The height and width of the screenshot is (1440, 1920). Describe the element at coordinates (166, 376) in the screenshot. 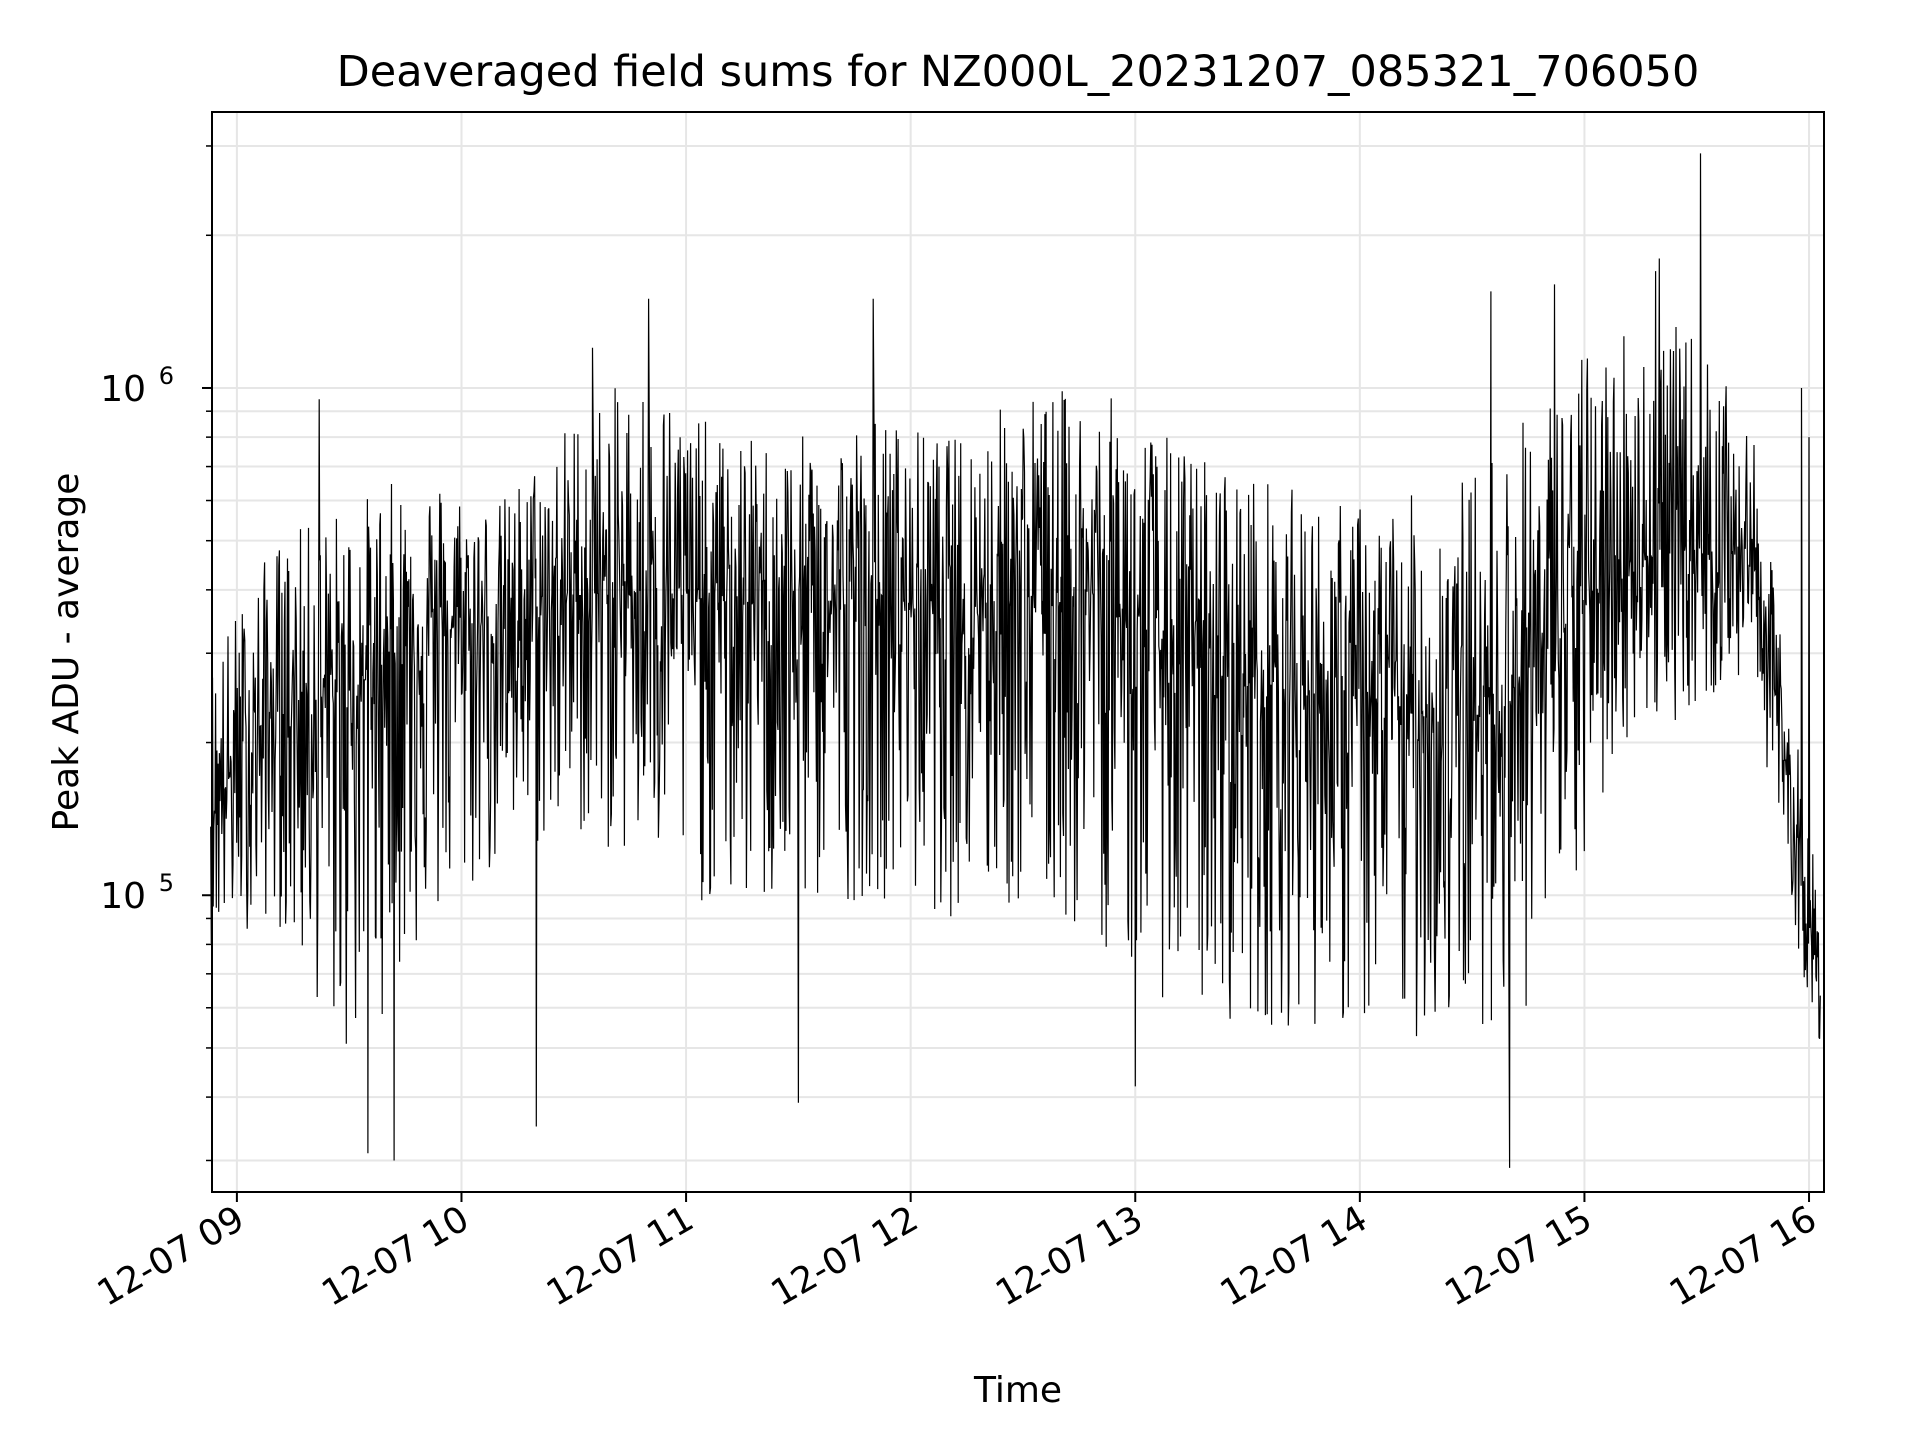

I see `y-tick-exponent: 6` at that location.